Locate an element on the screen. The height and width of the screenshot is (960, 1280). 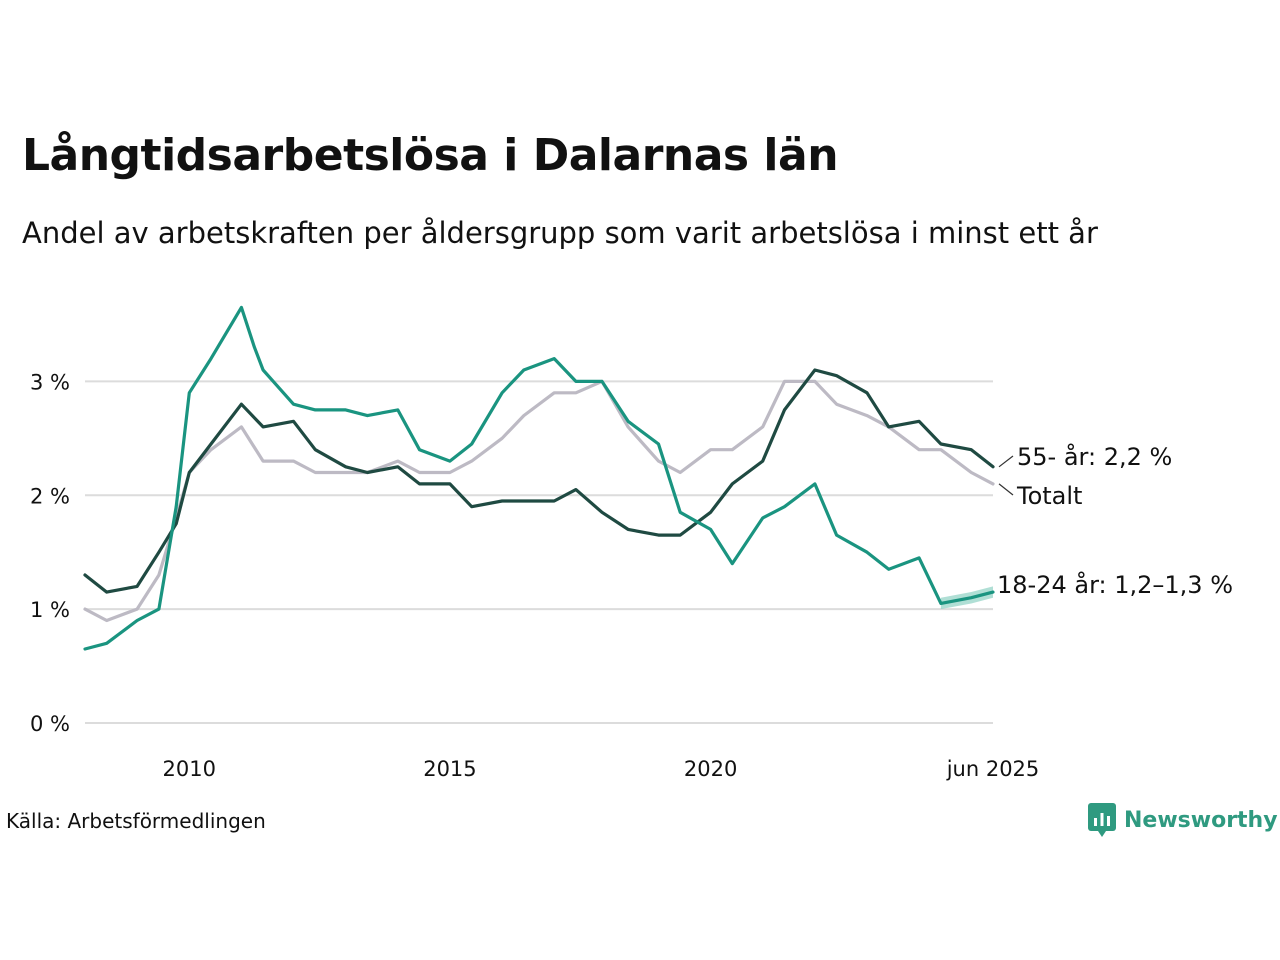
end-label-senior: 55- år: 2,2 % is located at coordinates (1094, 456).